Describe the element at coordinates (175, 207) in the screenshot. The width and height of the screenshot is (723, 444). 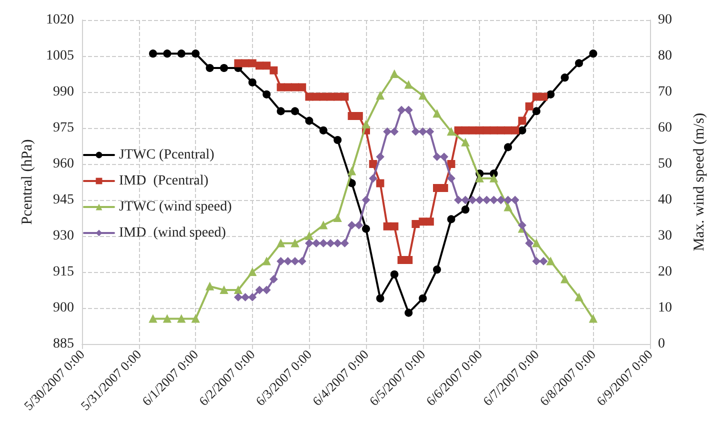
I see `legend-label: JTWC (wind speed)` at that location.